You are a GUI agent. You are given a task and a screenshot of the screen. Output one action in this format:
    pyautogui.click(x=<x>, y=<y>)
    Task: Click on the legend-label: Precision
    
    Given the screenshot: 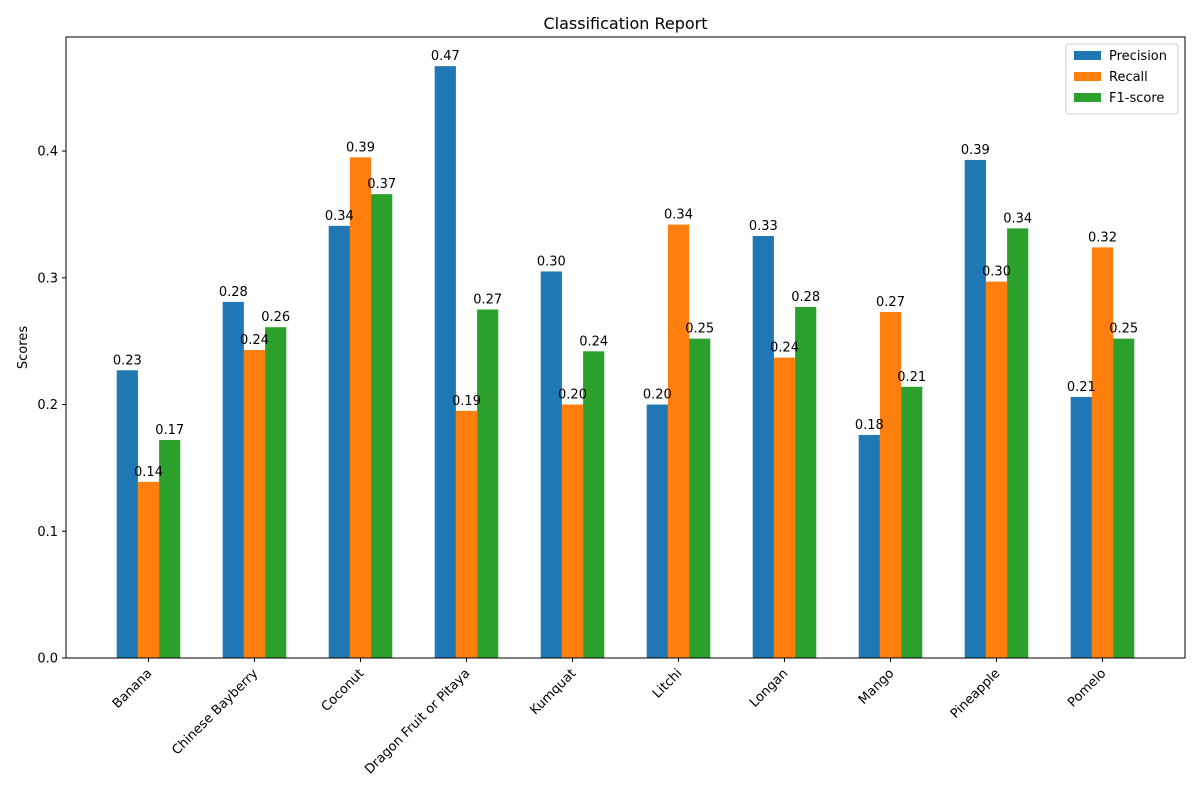 What is the action you would take?
    pyautogui.click(x=1138, y=56)
    